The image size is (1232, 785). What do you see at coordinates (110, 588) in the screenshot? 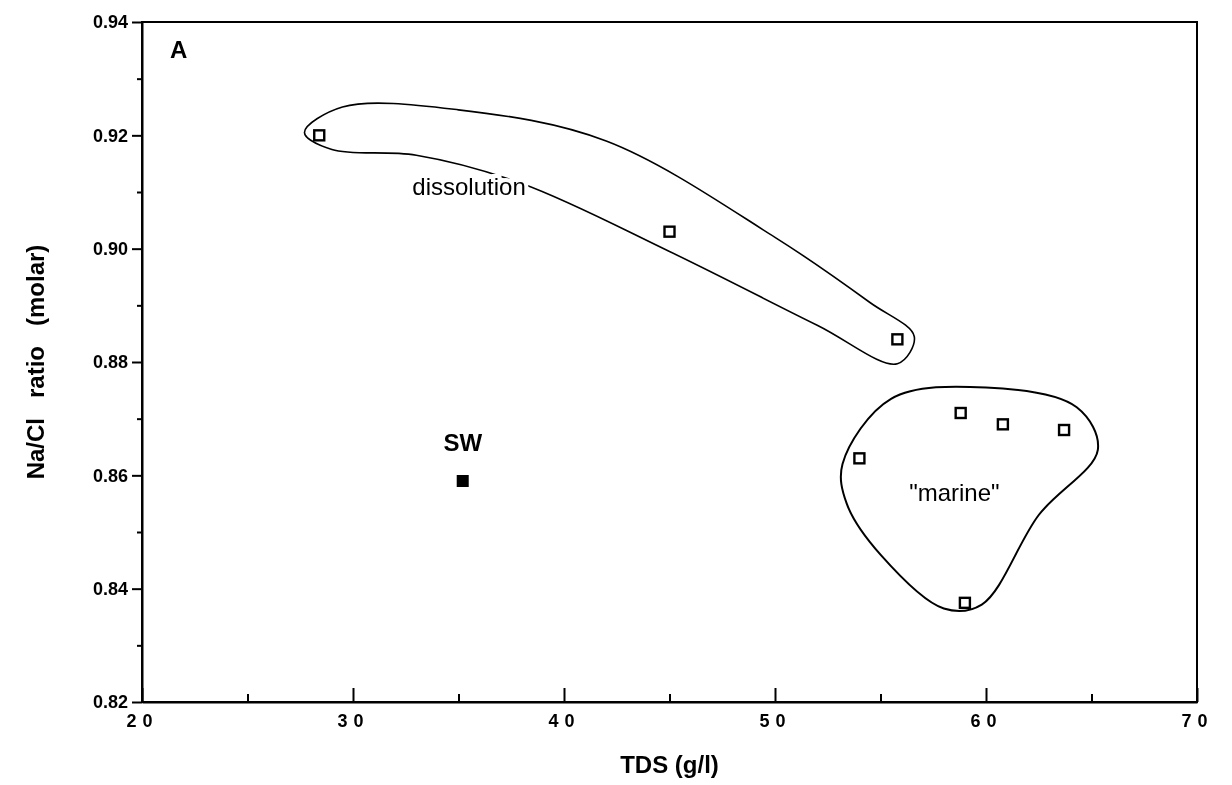
I see `y-tick-label: 0.84` at bounding box center [110, 588].